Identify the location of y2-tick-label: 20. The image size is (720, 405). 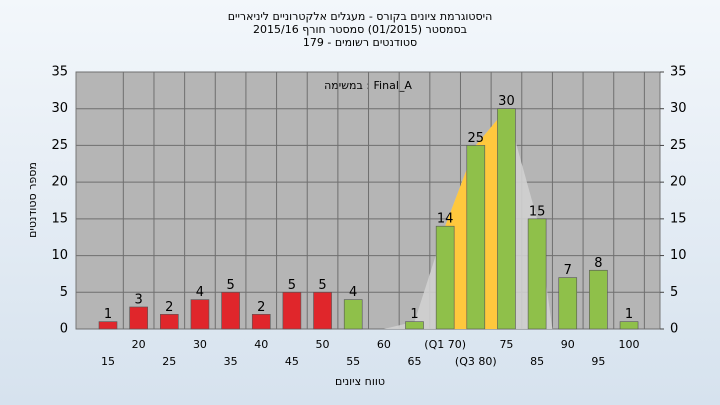
(678, 182).